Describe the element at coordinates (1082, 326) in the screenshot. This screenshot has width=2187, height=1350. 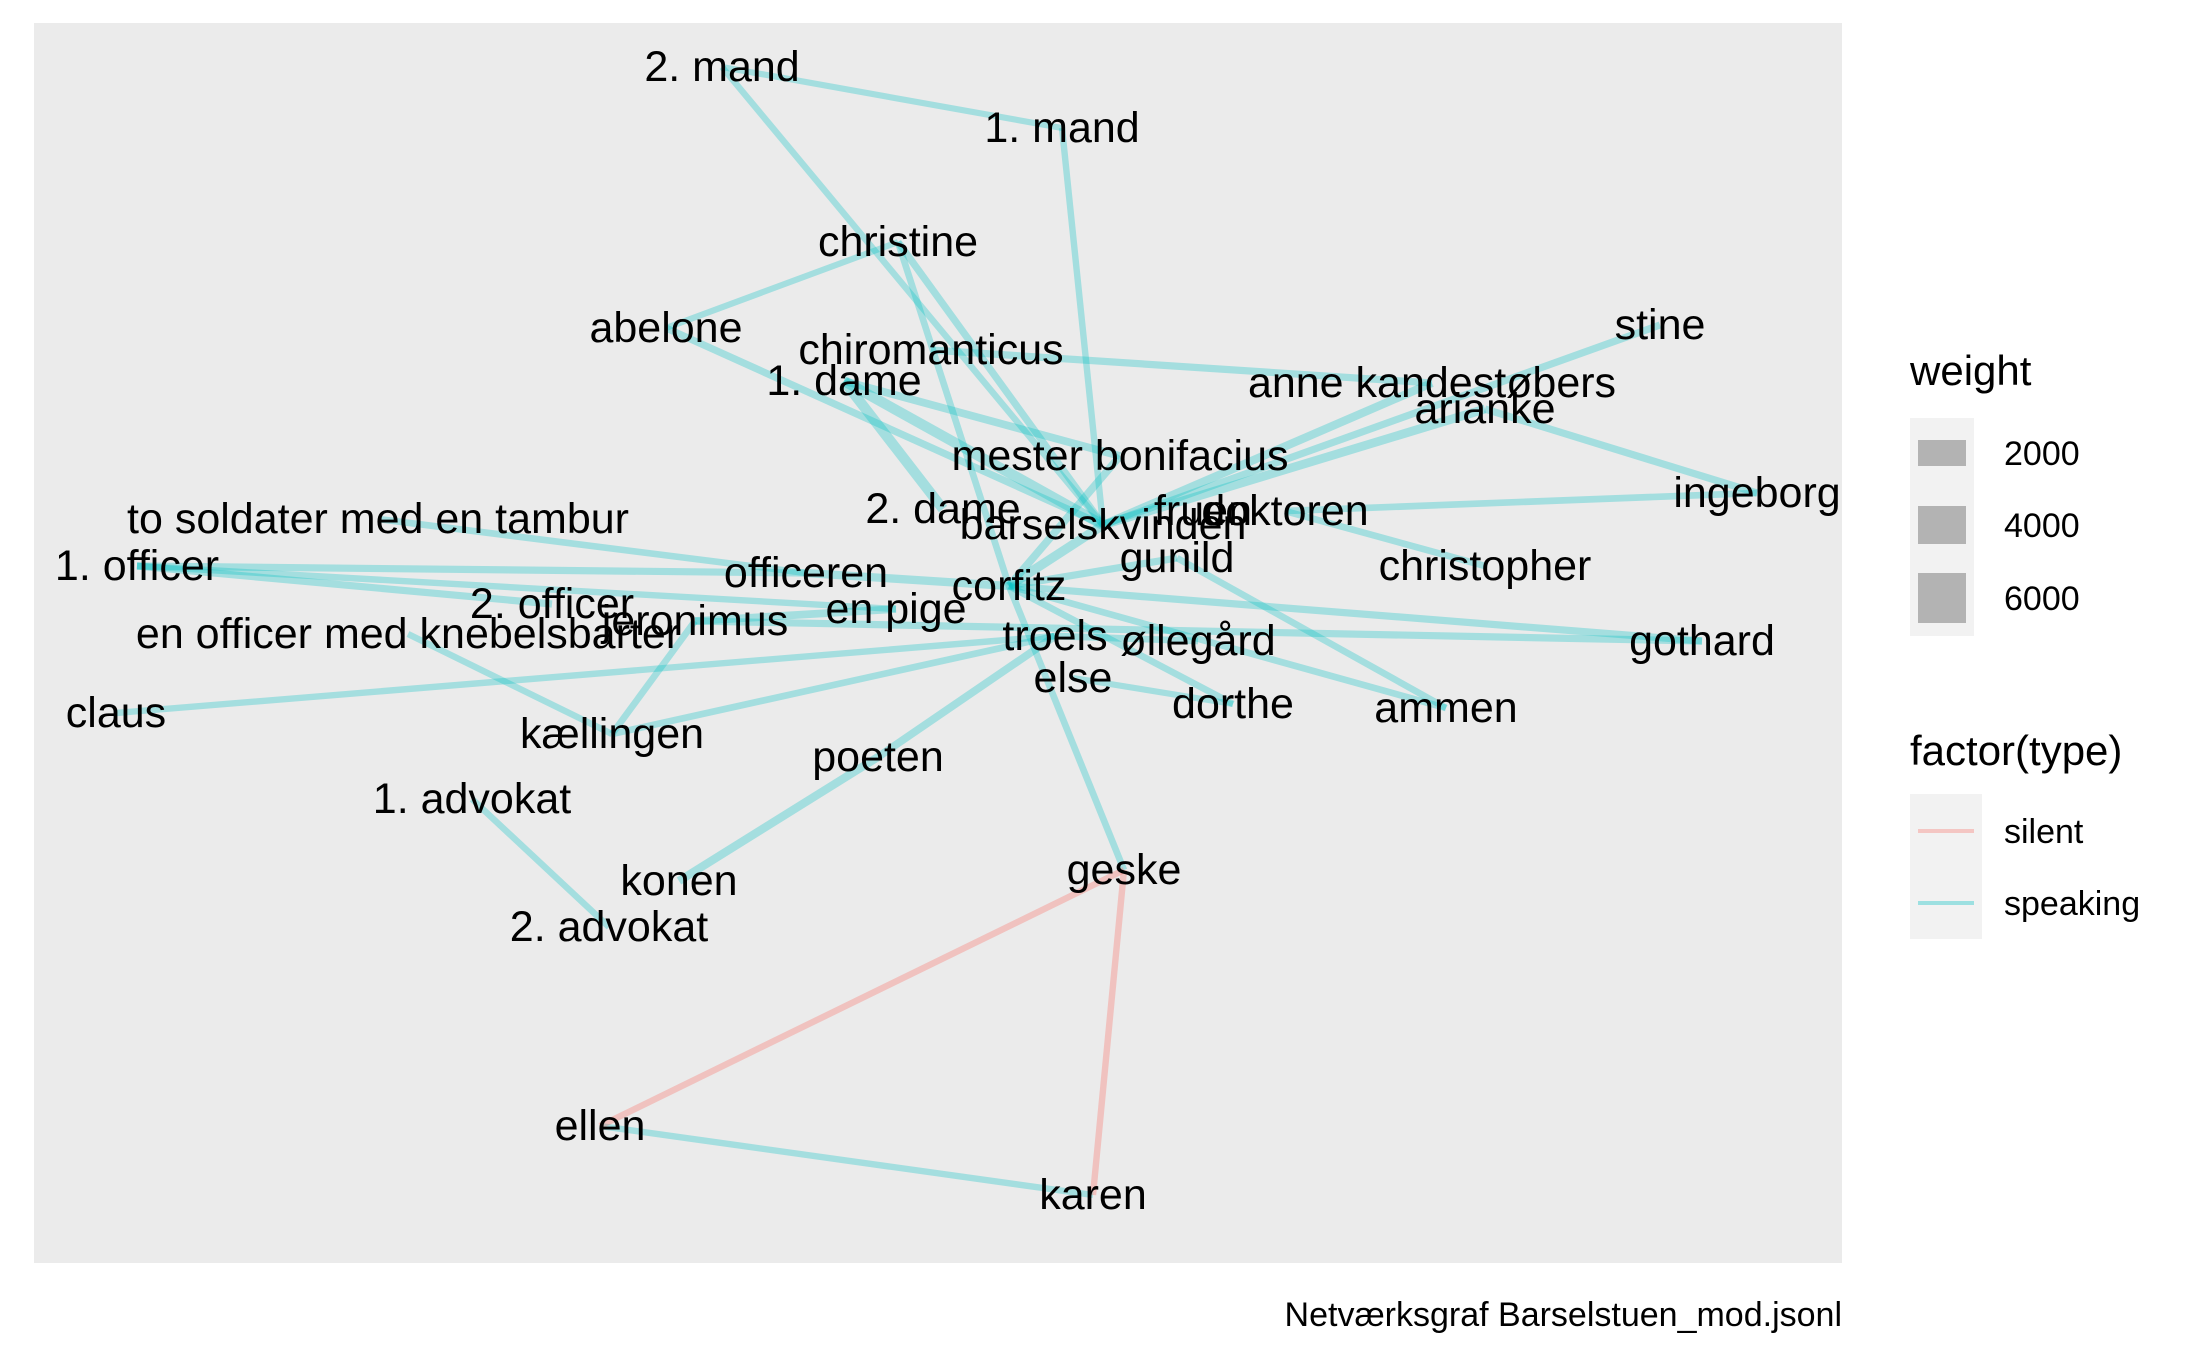
I see `edge-1_mand-barsel` at that location.